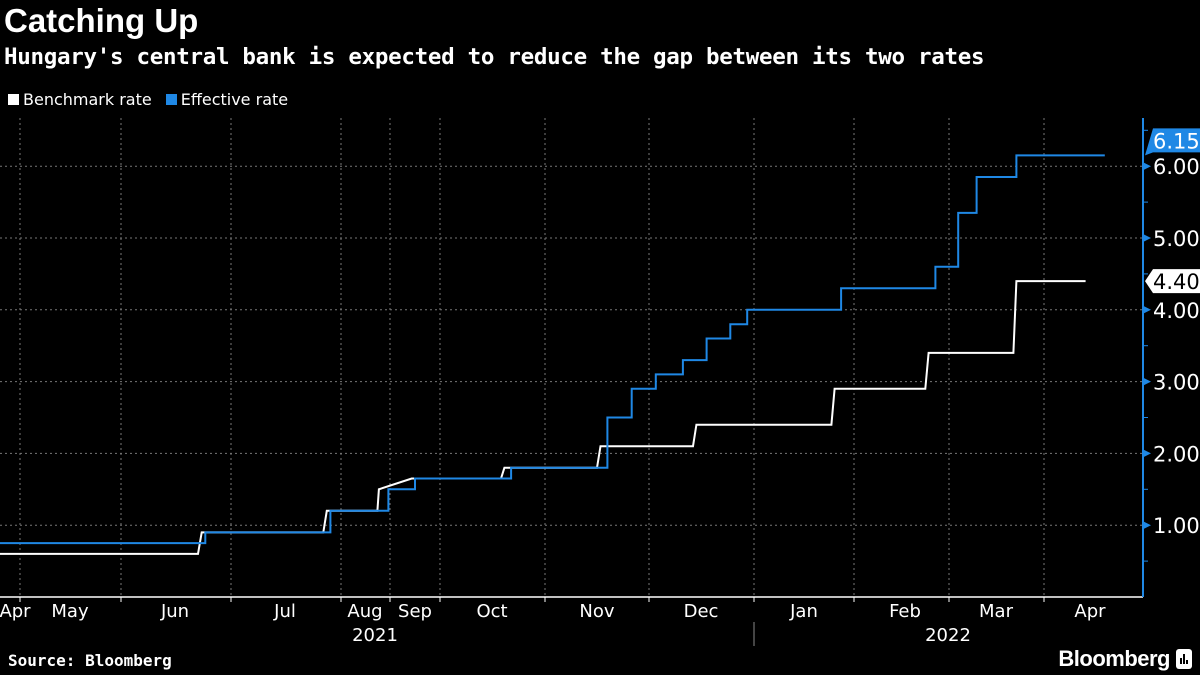 The image size is (1200, 675). I want to click on x-year-label: 2022, so click(948, 635).